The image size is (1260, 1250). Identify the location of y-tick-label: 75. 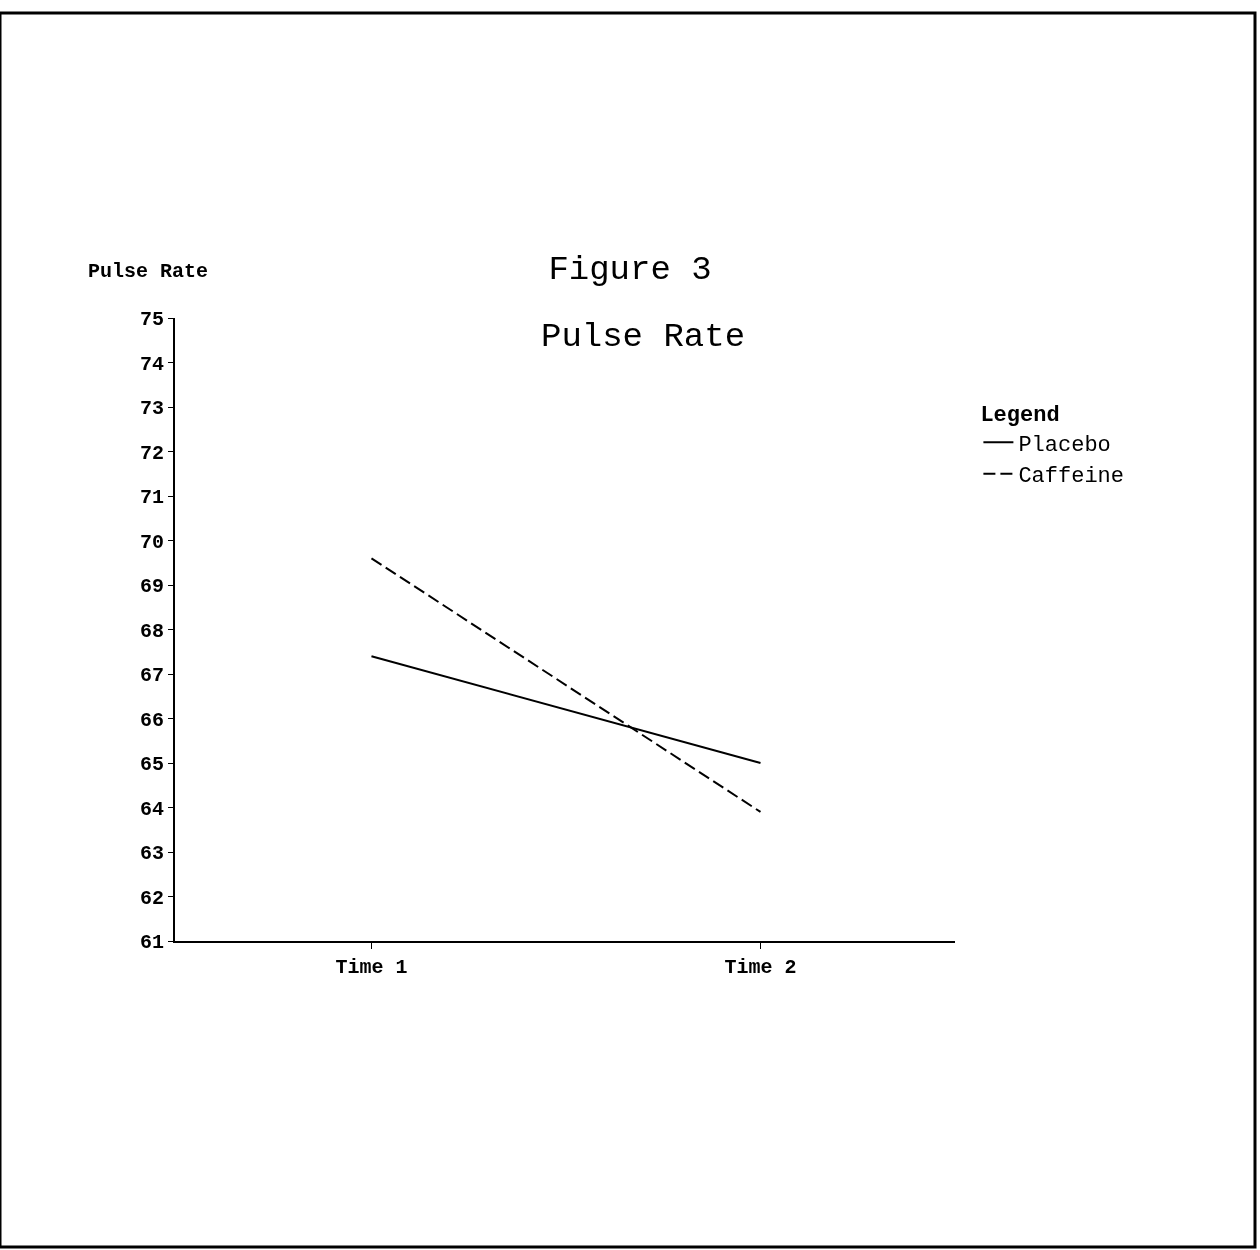
(151, 319).